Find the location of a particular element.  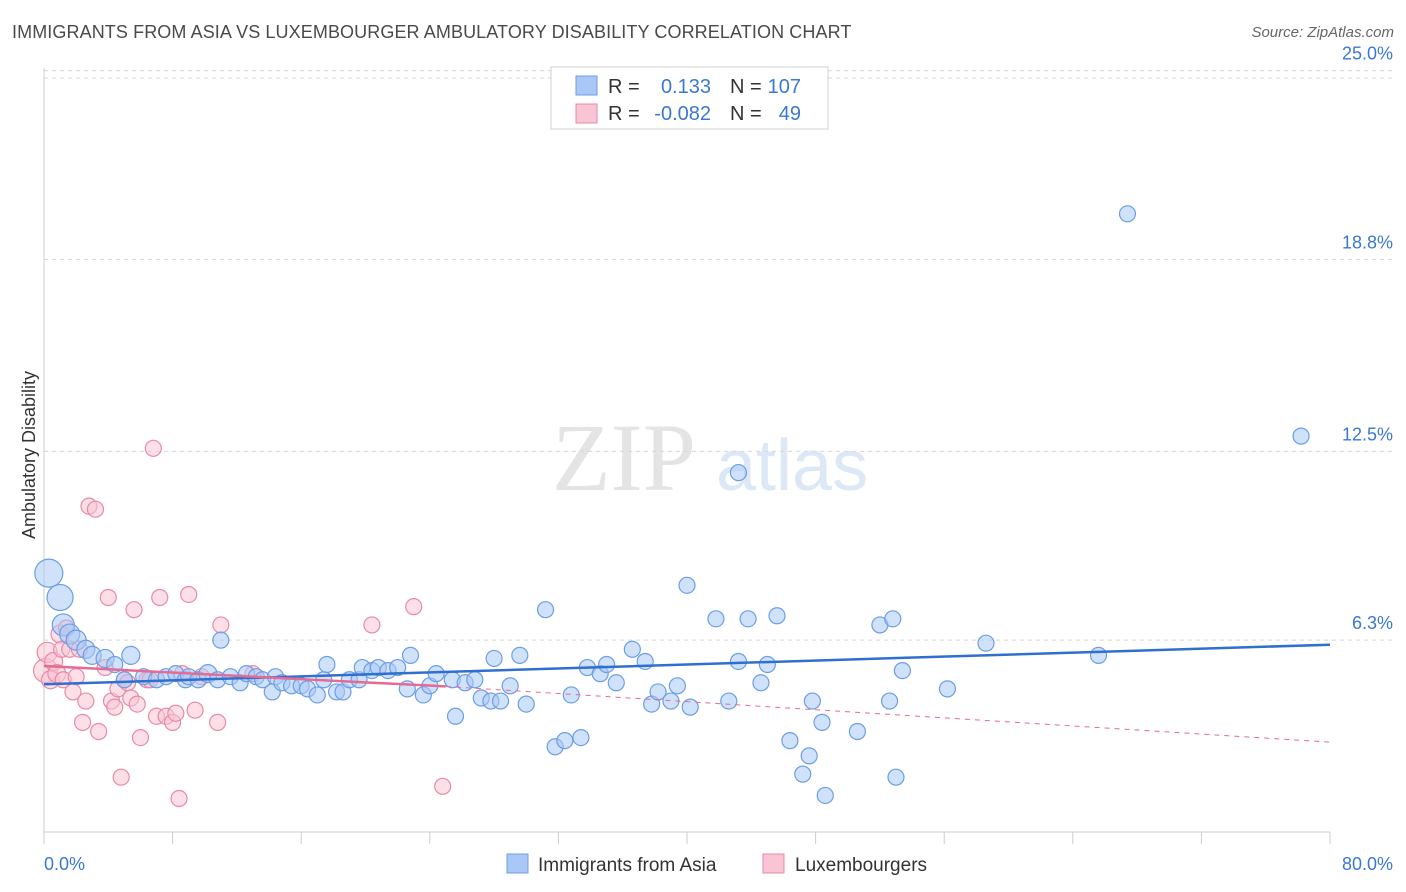

bottom-legend-label-blue: Immigrants from Asia is located at coordinates (627, 865).